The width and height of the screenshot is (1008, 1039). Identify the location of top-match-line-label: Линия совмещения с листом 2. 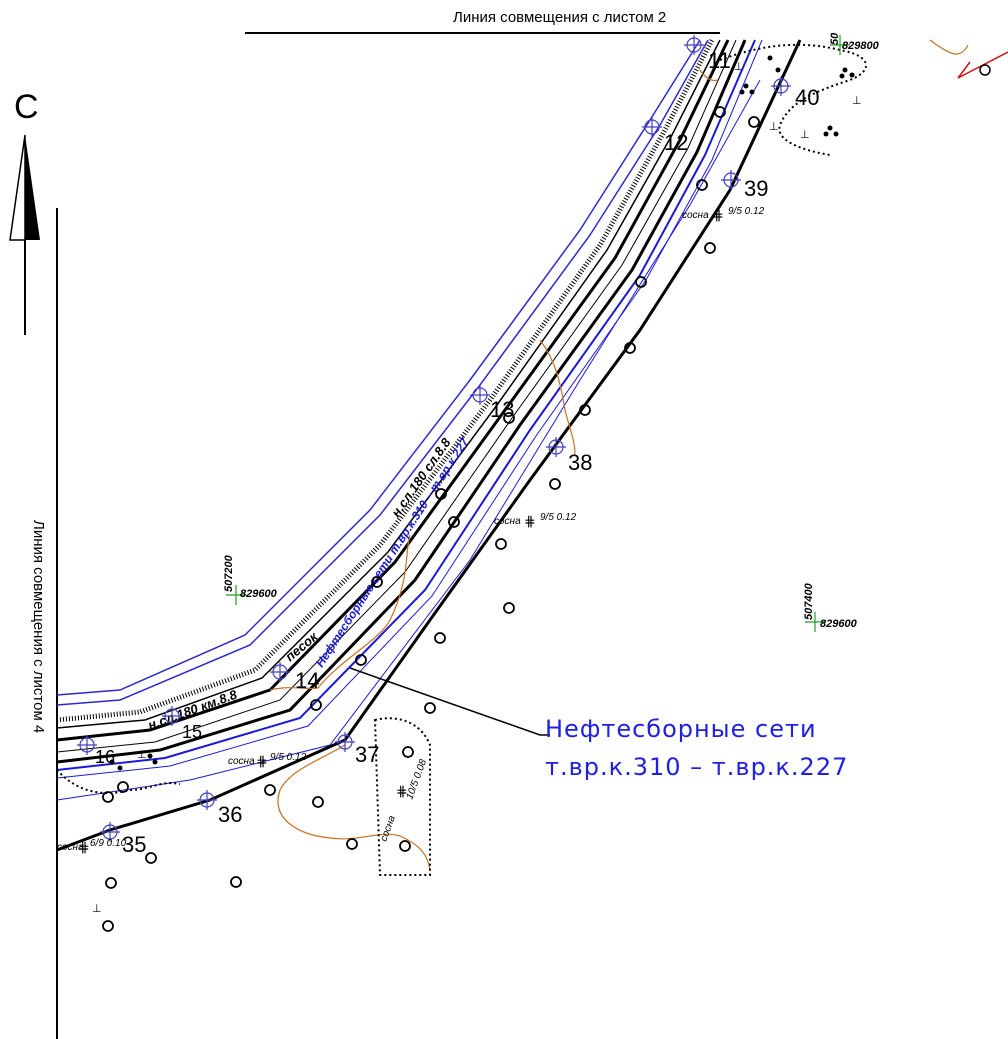
(559, 17).